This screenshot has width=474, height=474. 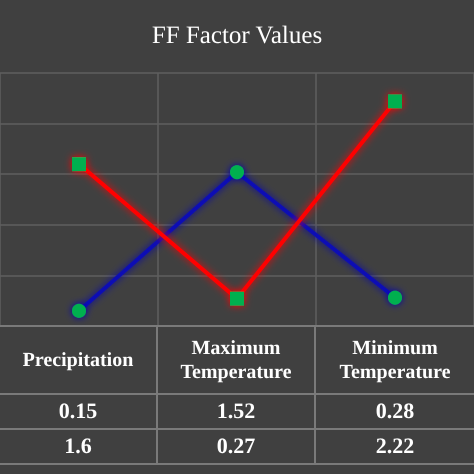 I want to click on data-label: 2.22, so click(x=395, y=447).